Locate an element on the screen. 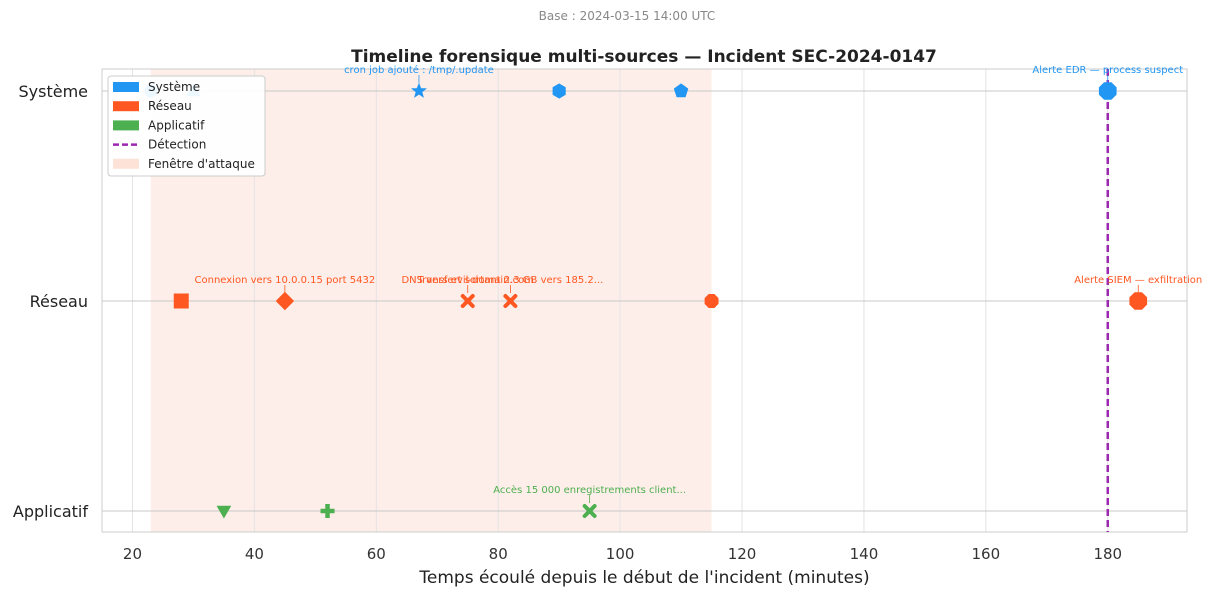  legend-box is located at coordinates (186, 126).